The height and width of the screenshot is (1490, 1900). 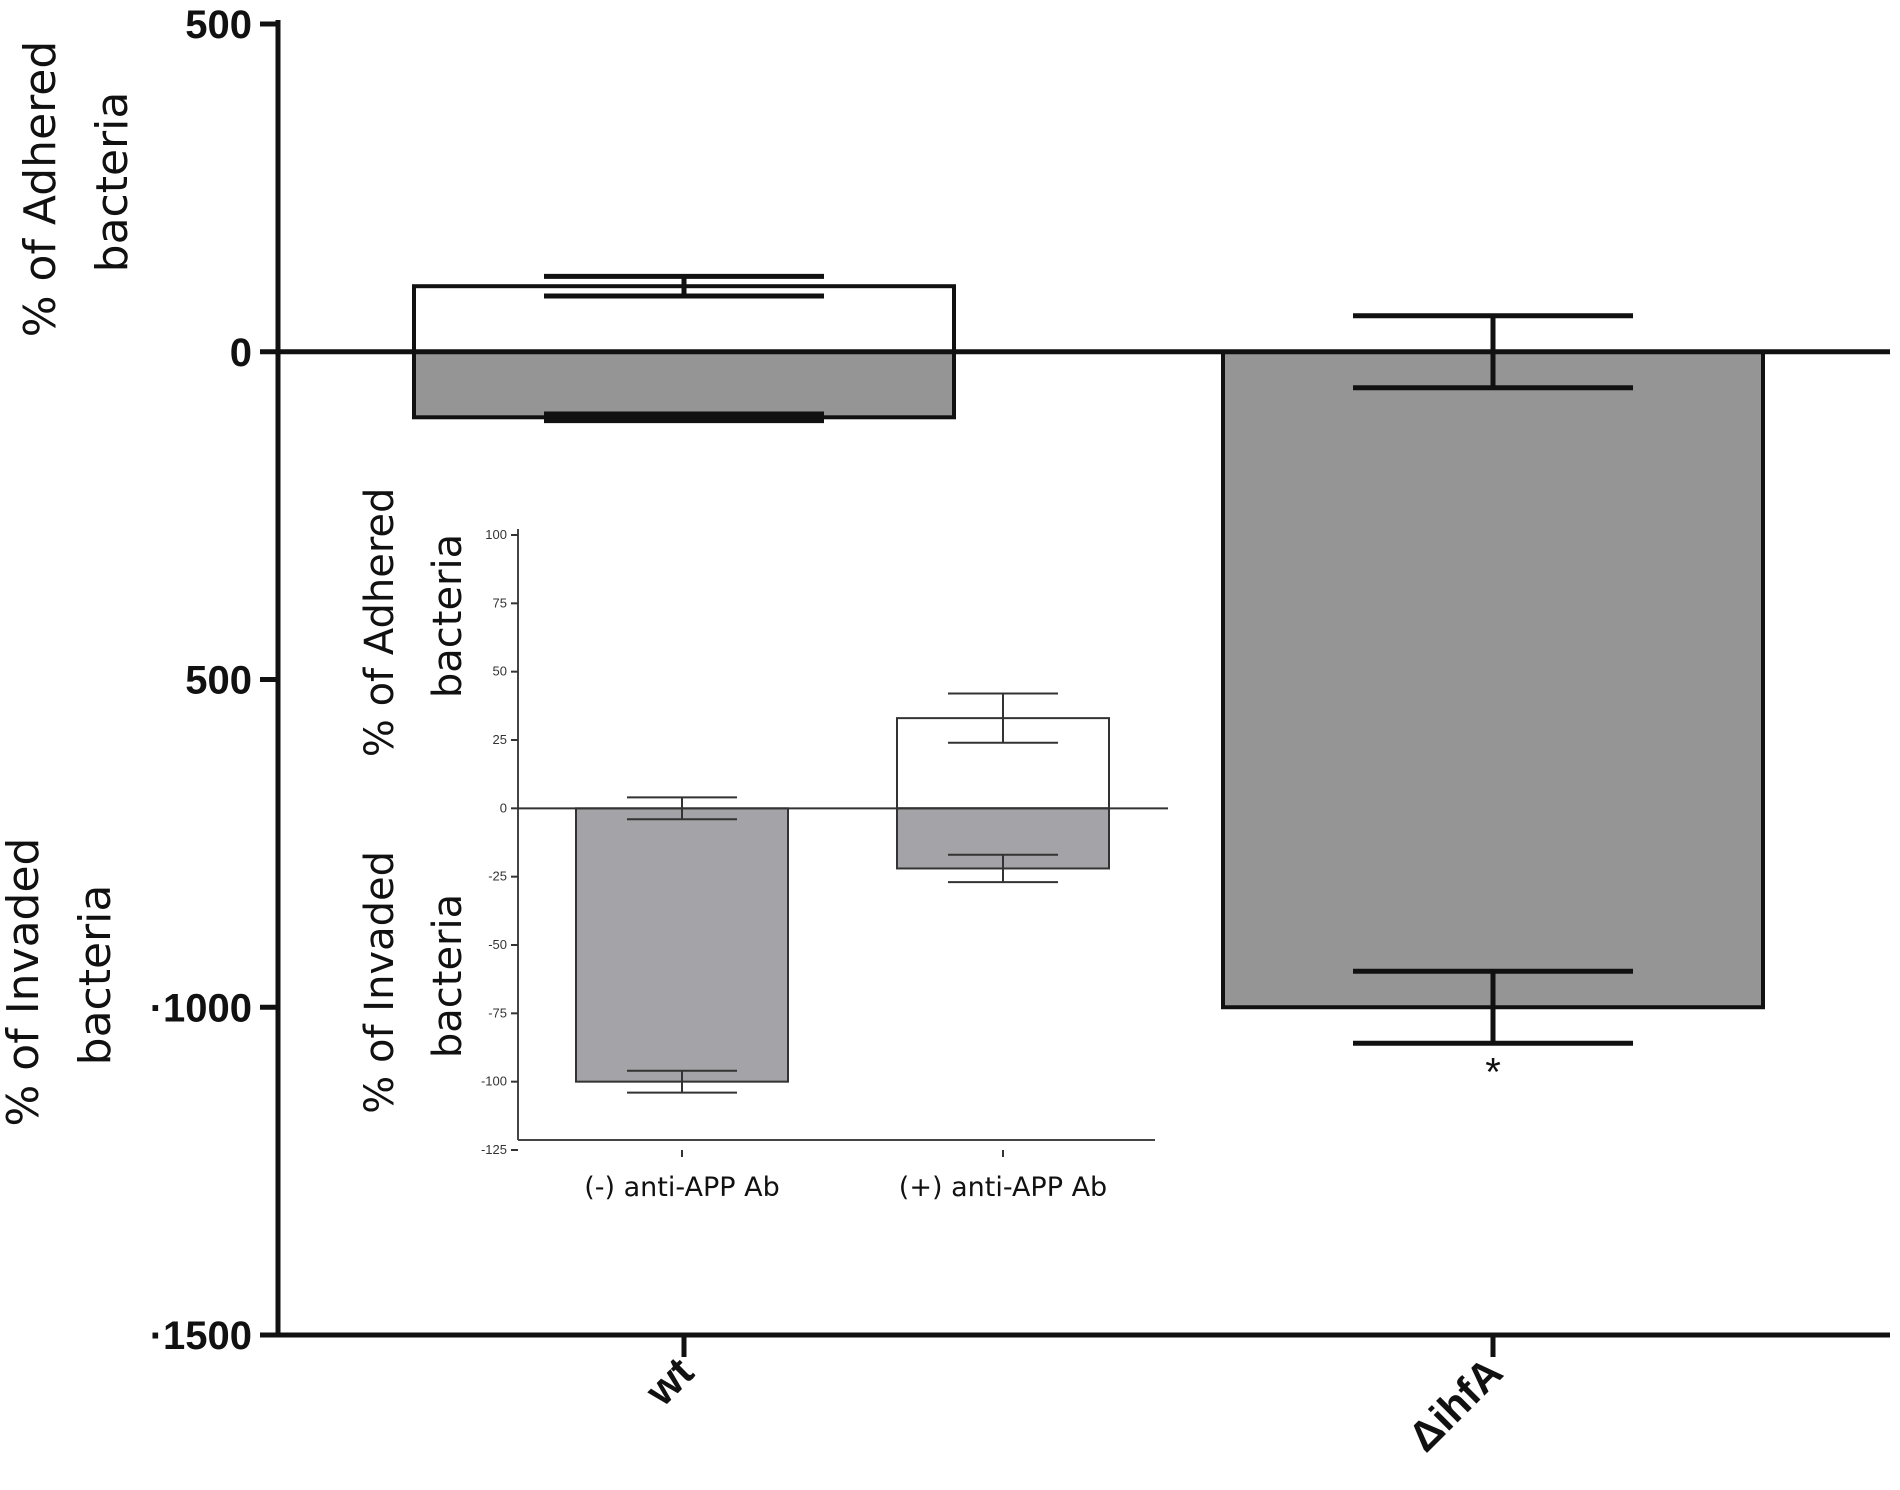 What do you see at coordinates (682, 945) in the screenshot?
I see `inset-bar-anti-app-ab-invaded` at bounding box center [682, 945].